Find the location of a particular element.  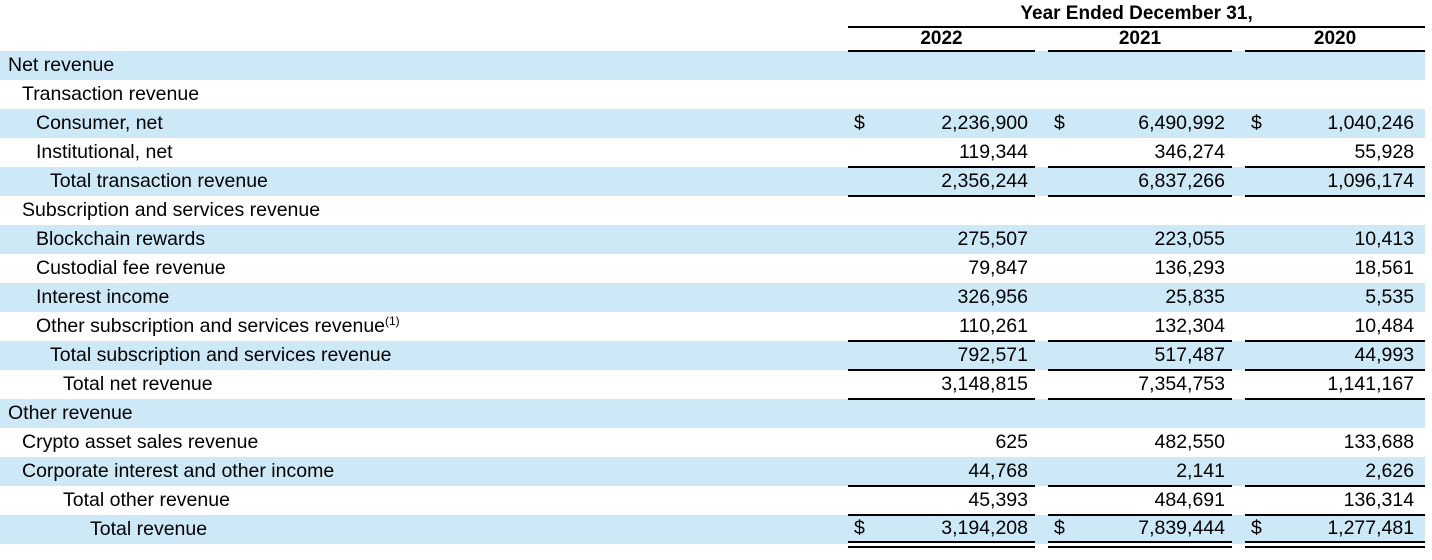

value-cell: 6,837,266 is located at coordinates (1155, 182).